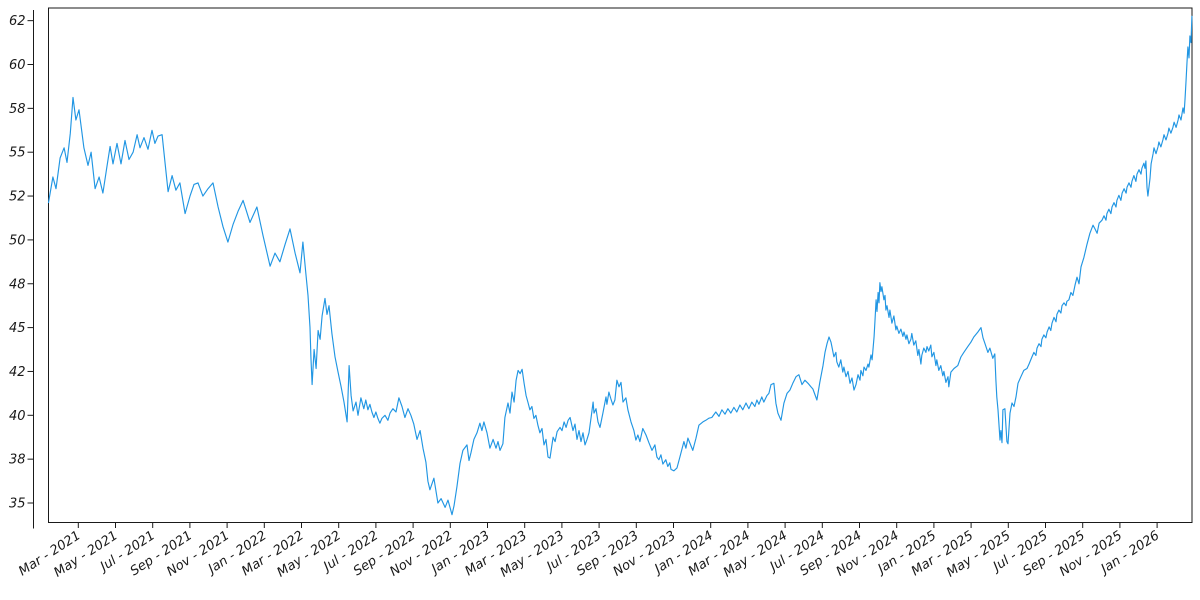 The width and height of the screenshot is (1200, 600). Describe the element at coordinates (17, 504) in the screenshot. I see `y-tick-label: 35` at that location.